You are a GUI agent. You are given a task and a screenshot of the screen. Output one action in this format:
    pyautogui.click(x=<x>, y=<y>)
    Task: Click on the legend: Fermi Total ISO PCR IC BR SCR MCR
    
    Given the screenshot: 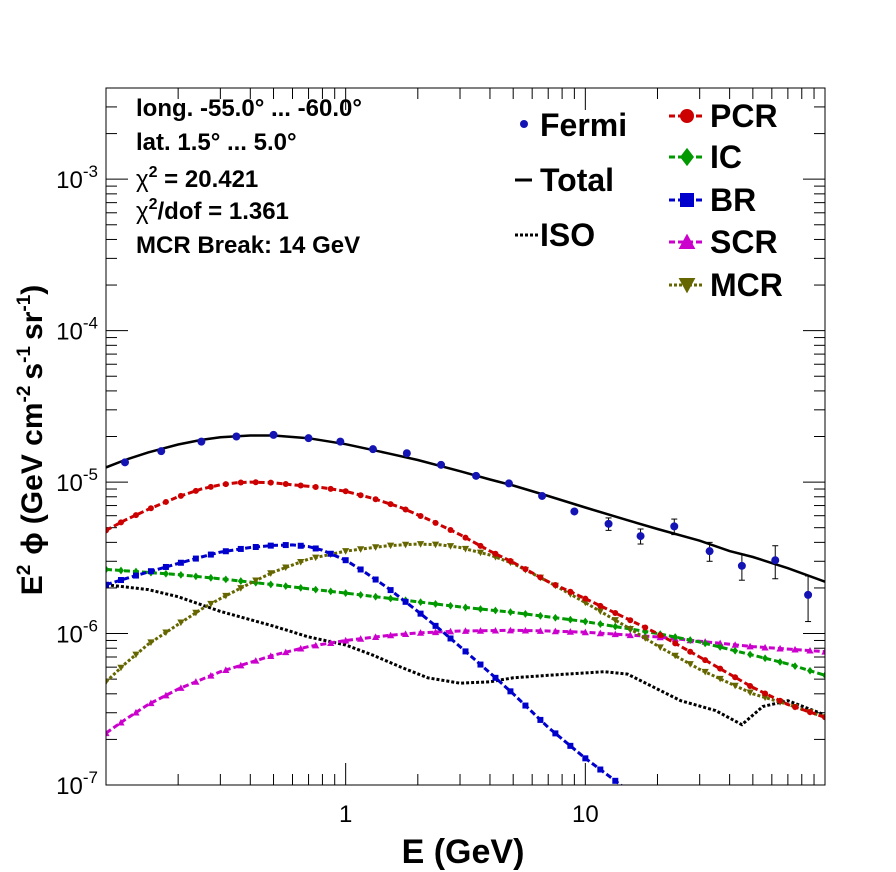 What is the action you would take?
    pyautogui.click(x=649, y=200)
    